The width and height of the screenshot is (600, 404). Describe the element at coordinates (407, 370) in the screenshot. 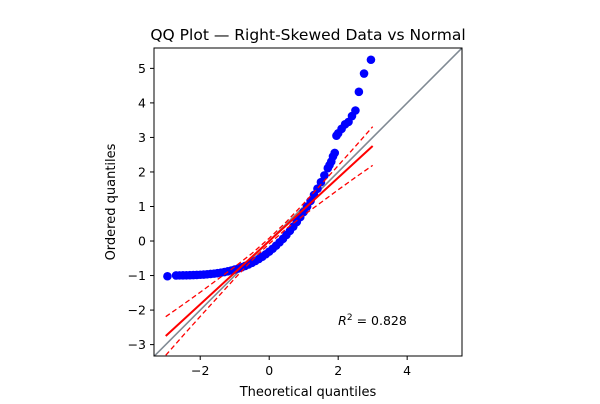

I see `x-tick-label: 4` at that location.